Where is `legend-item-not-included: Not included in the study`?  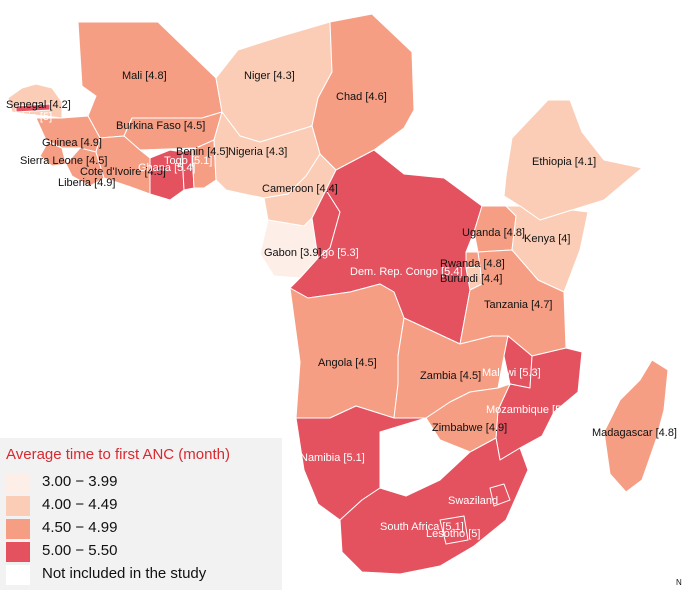
legend-item-not-included: Not included in the study is located at coordinates (142, 575).